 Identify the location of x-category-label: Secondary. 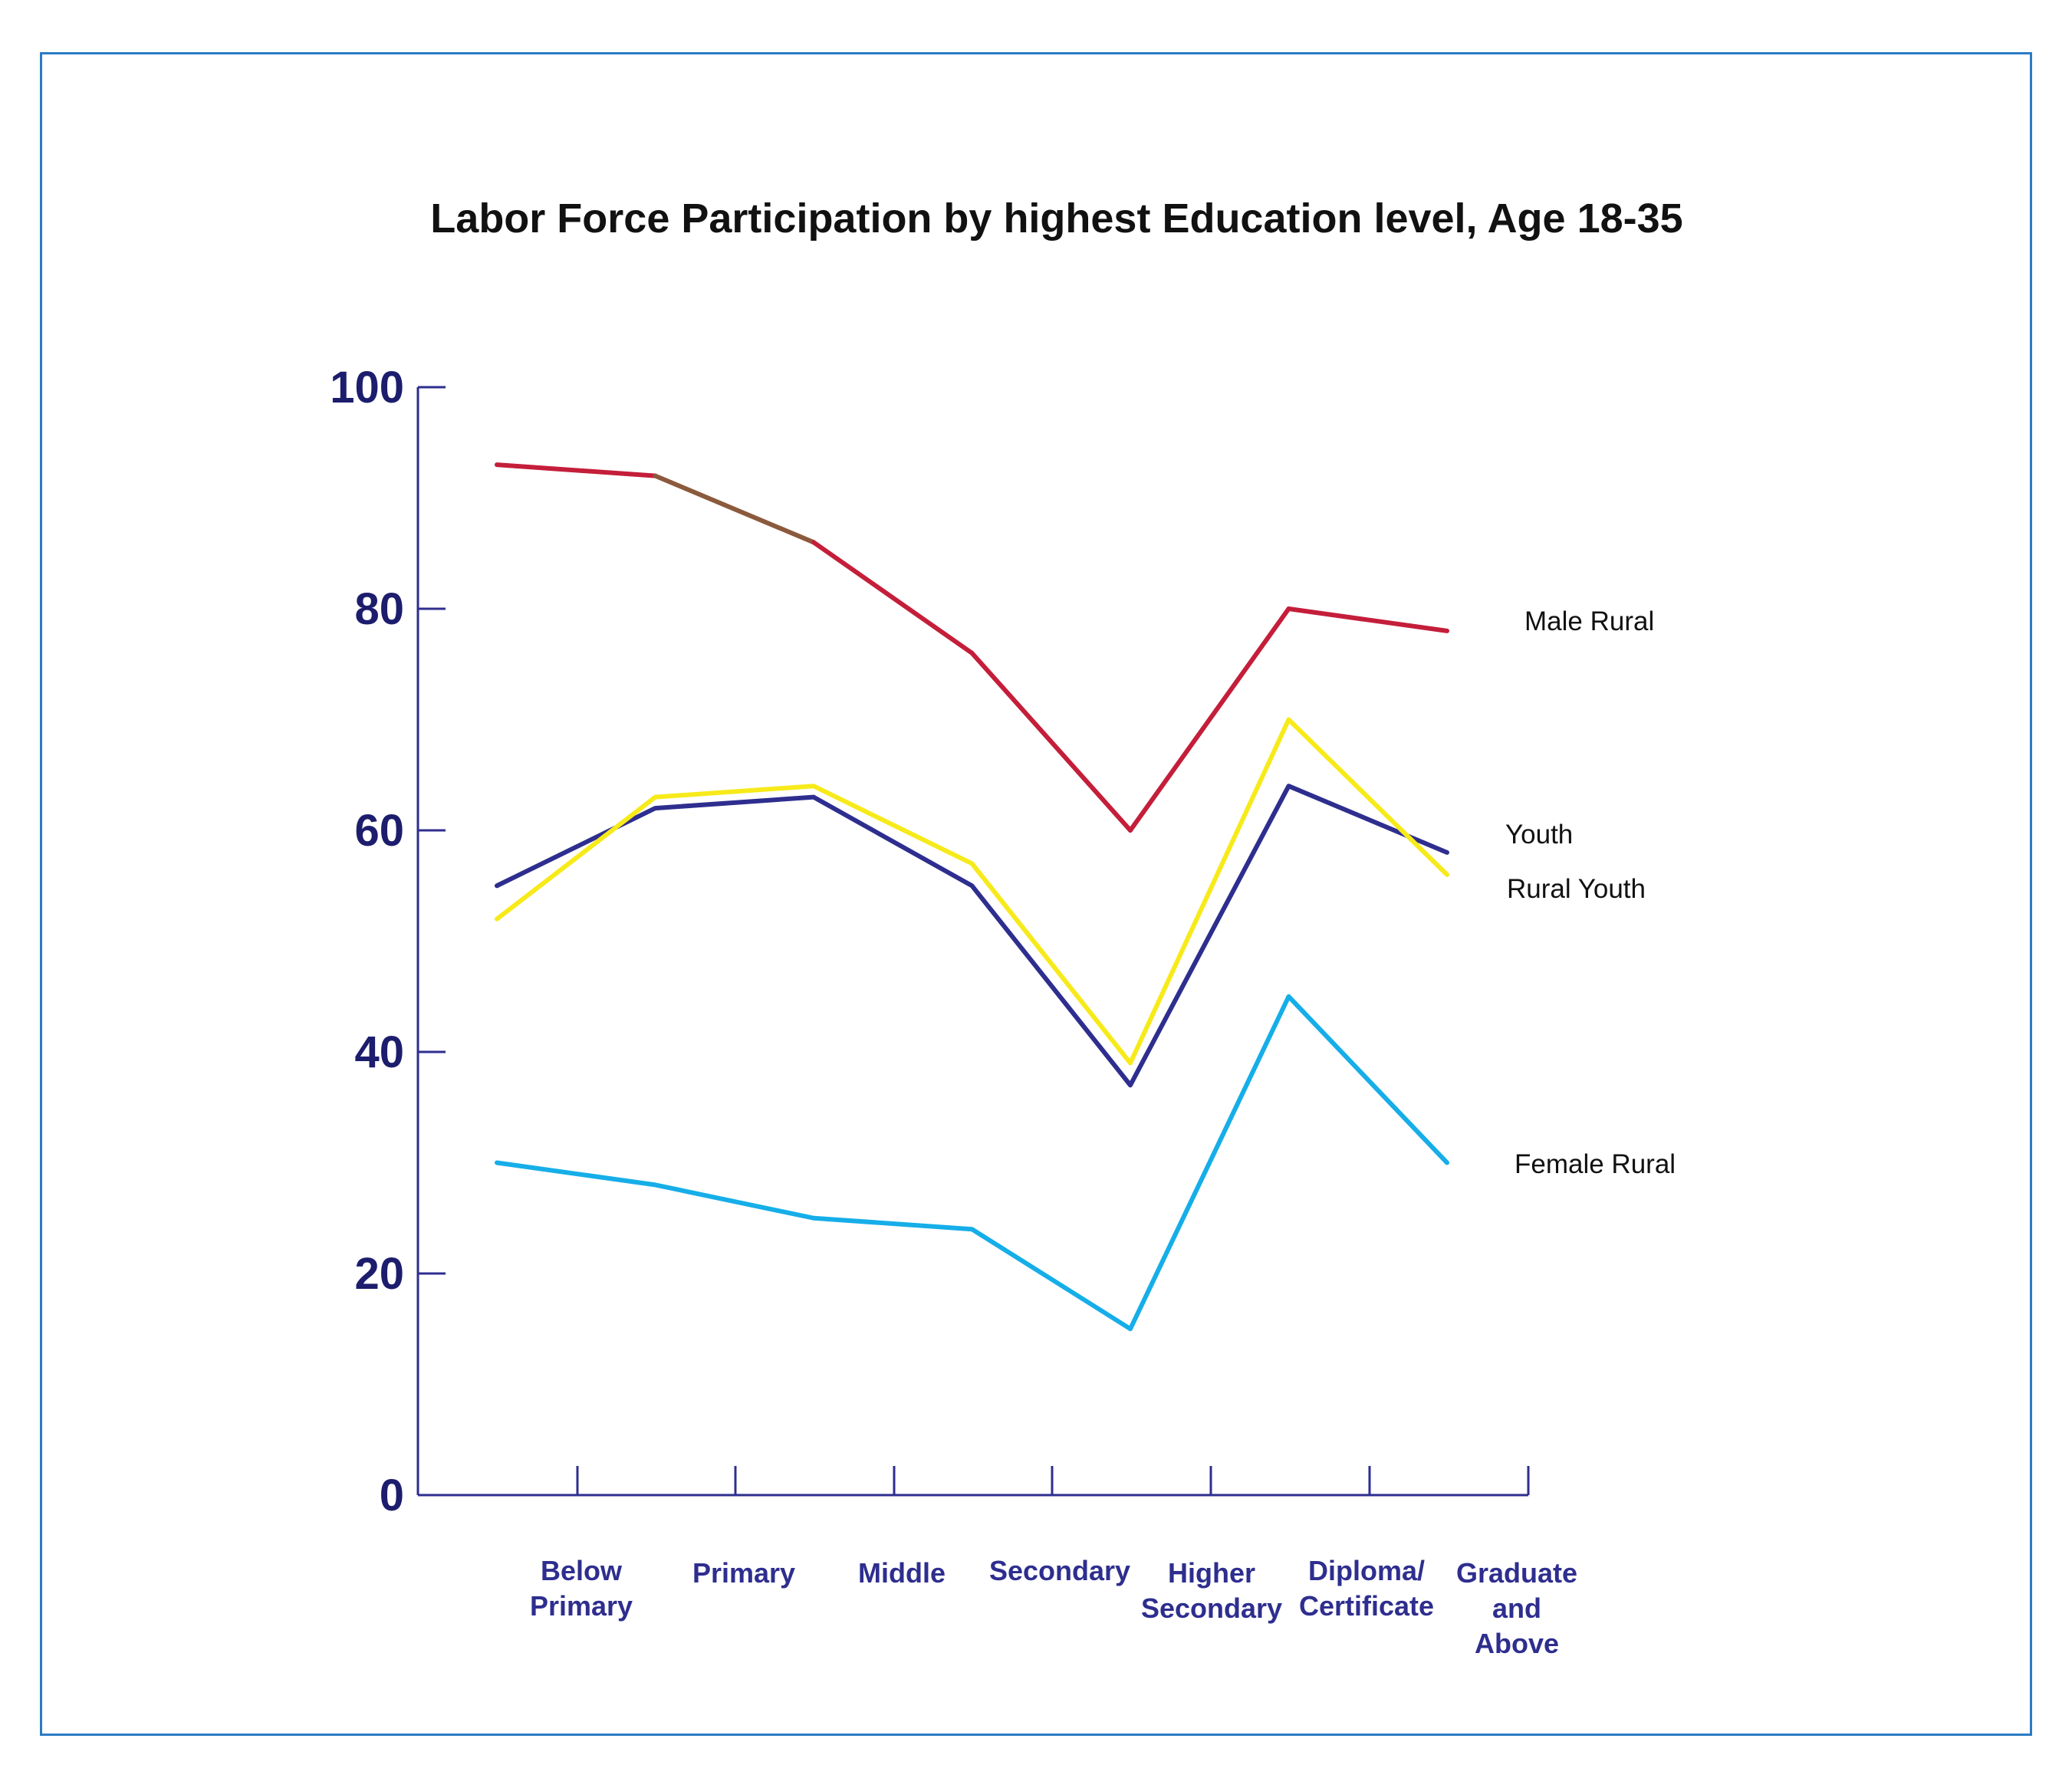
(1059, 1571).